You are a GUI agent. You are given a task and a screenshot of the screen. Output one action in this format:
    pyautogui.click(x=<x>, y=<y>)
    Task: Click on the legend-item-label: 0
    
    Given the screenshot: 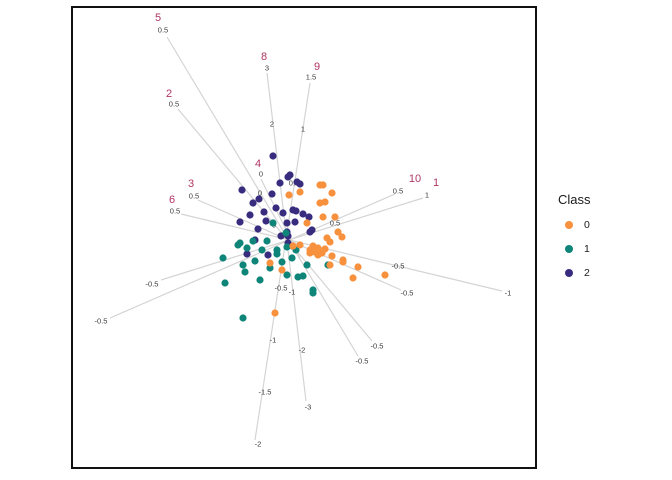 What is the action you would take?
    pyautogui.click(x=587, y=225)
    